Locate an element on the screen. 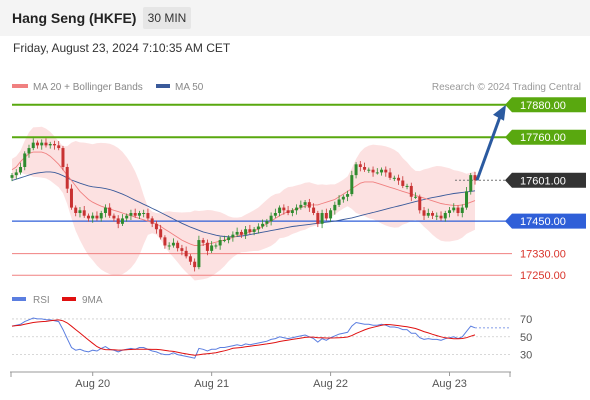  ma50-legend-label: MA 50 is located at coordinates (189, 87).